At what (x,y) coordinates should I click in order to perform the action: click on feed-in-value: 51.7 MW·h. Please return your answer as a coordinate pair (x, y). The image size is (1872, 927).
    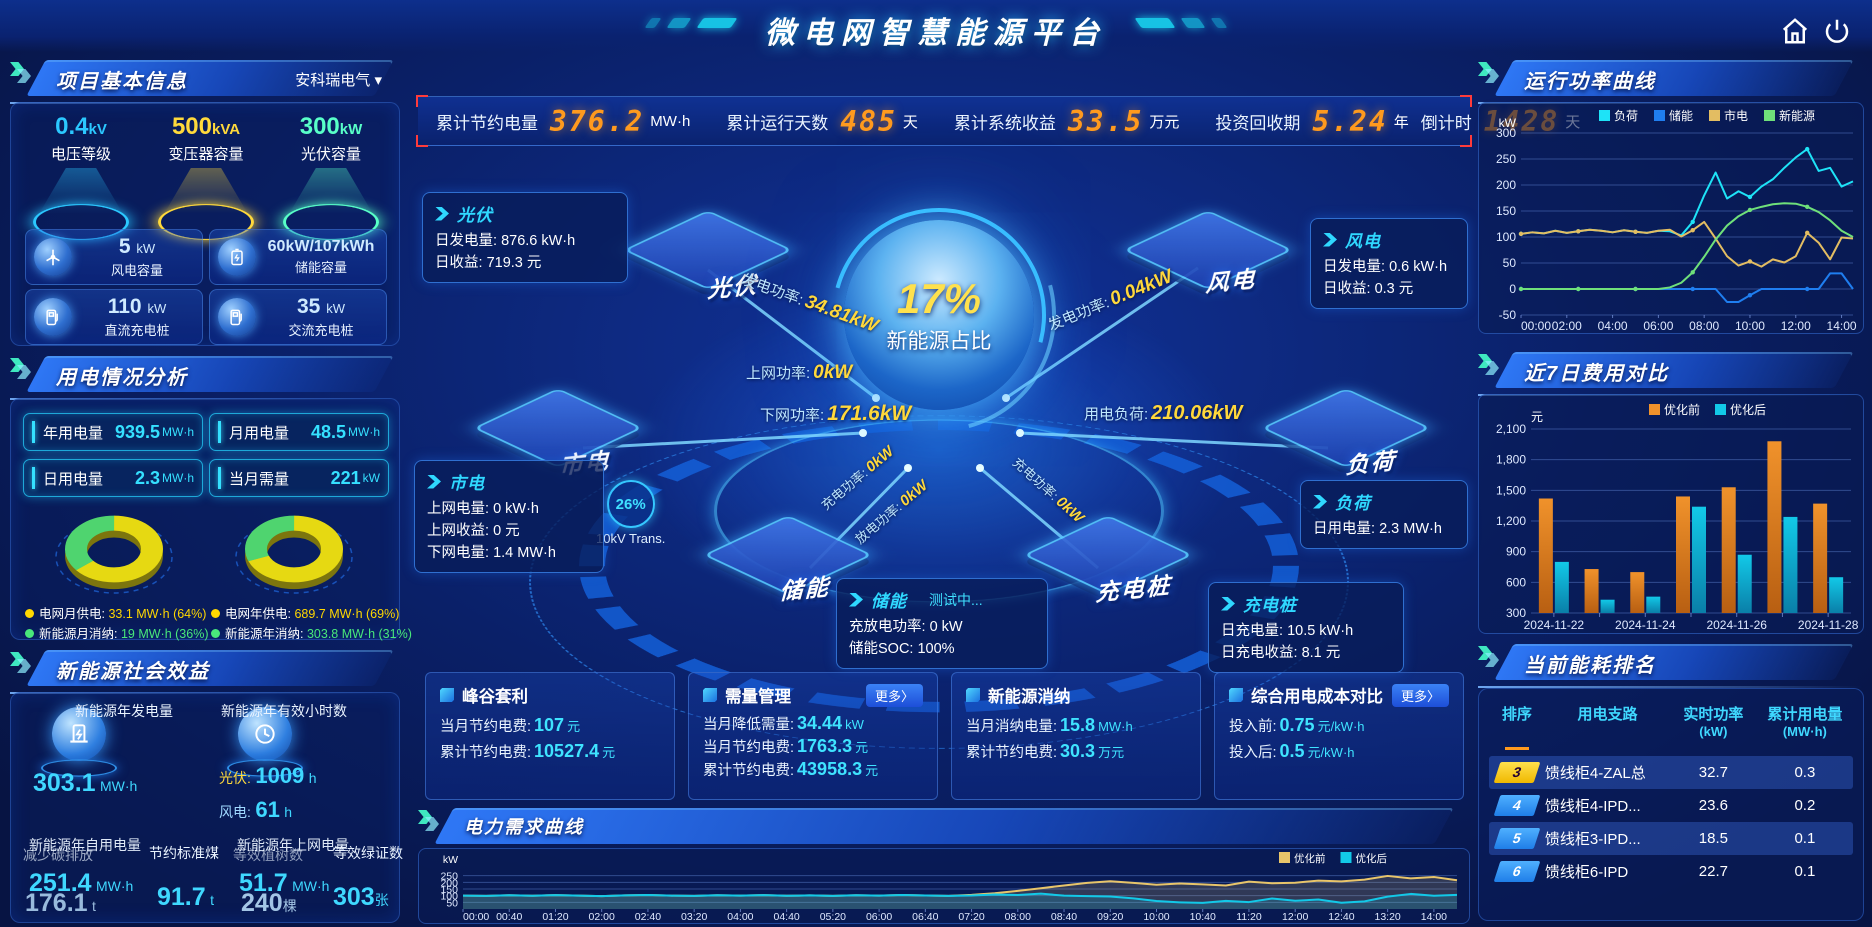
    Looking at the image, I should click on (284, 883).